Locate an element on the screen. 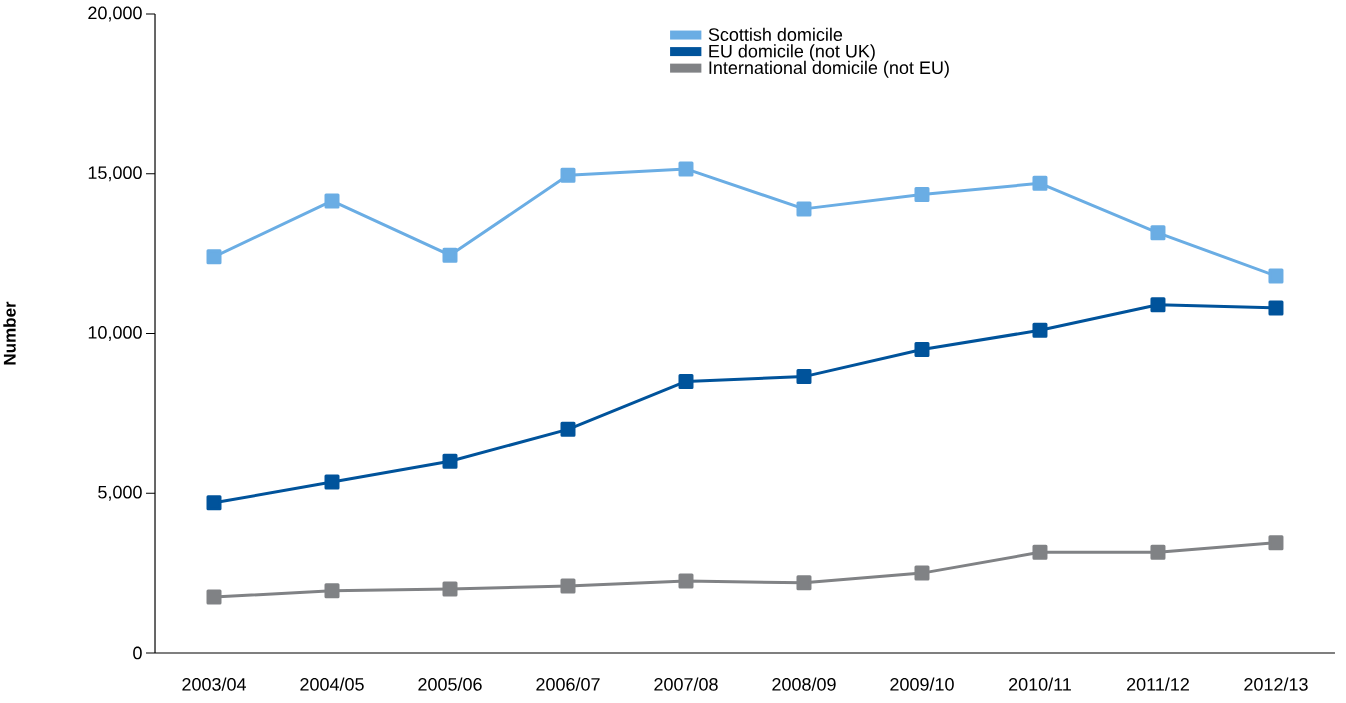 This screenshot has width=1346, height=703. y-tick-label: 5,000 is located at coordinates (120, 493).